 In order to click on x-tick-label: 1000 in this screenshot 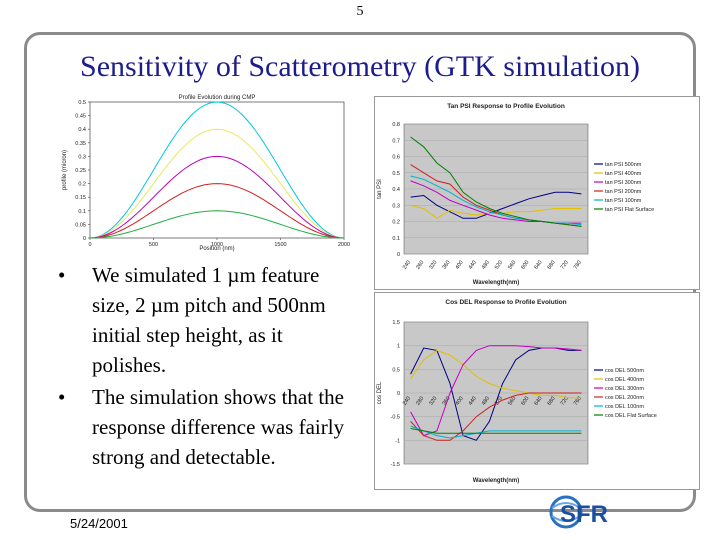, I will do `click(217, 245)`.